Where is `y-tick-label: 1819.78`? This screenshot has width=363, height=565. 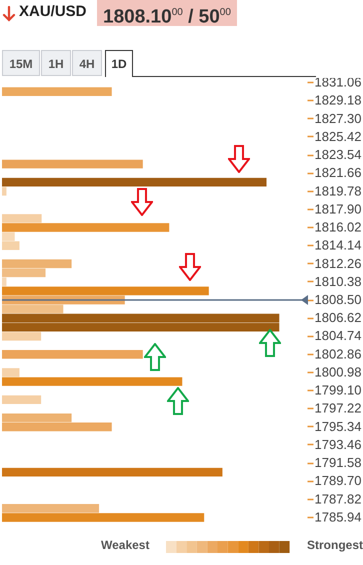
y-tick-label: 1819.78 is located at coordinates (338, 190).